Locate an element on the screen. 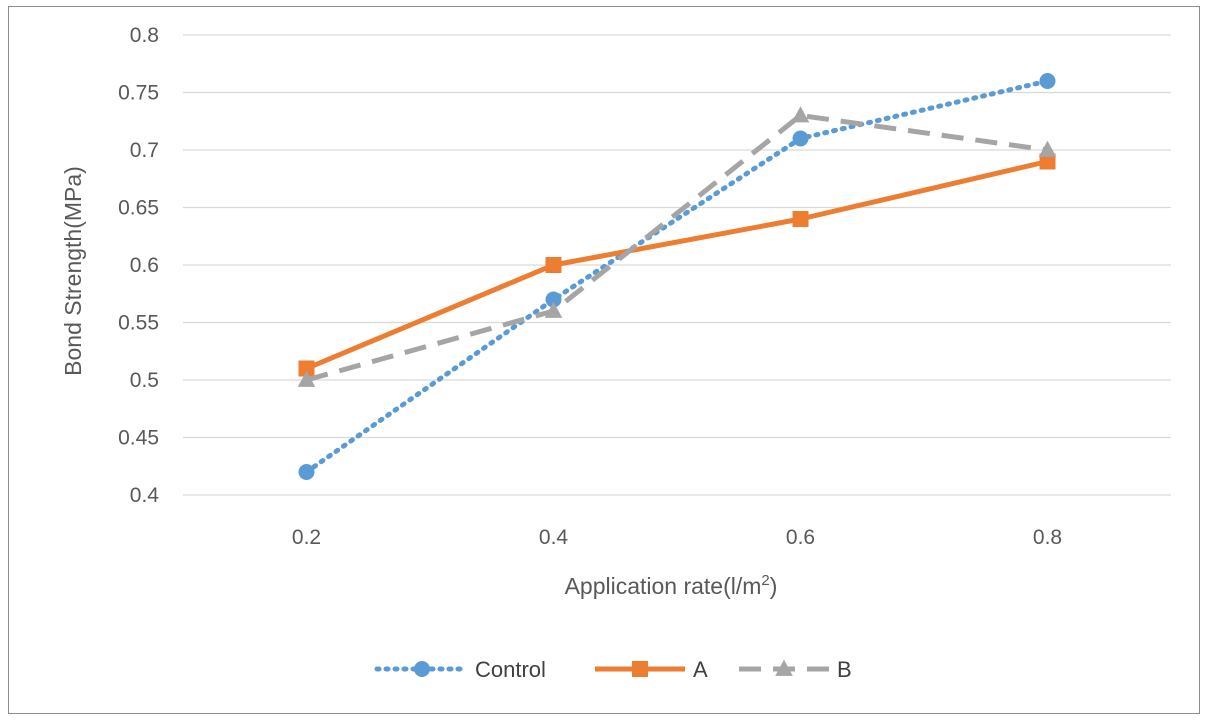 Image resolution: width=1212 pixels, height=728 pixels. y-tick-label: 0.75 is located at coordinates (138, 93).